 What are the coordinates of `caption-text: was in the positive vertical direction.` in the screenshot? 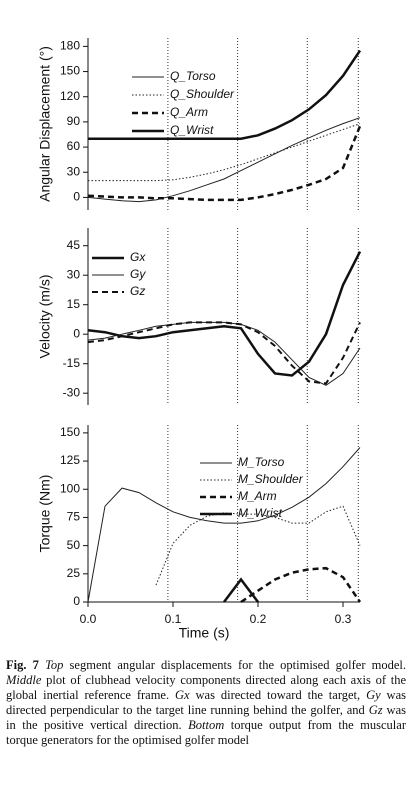 It's located at (206, 717).